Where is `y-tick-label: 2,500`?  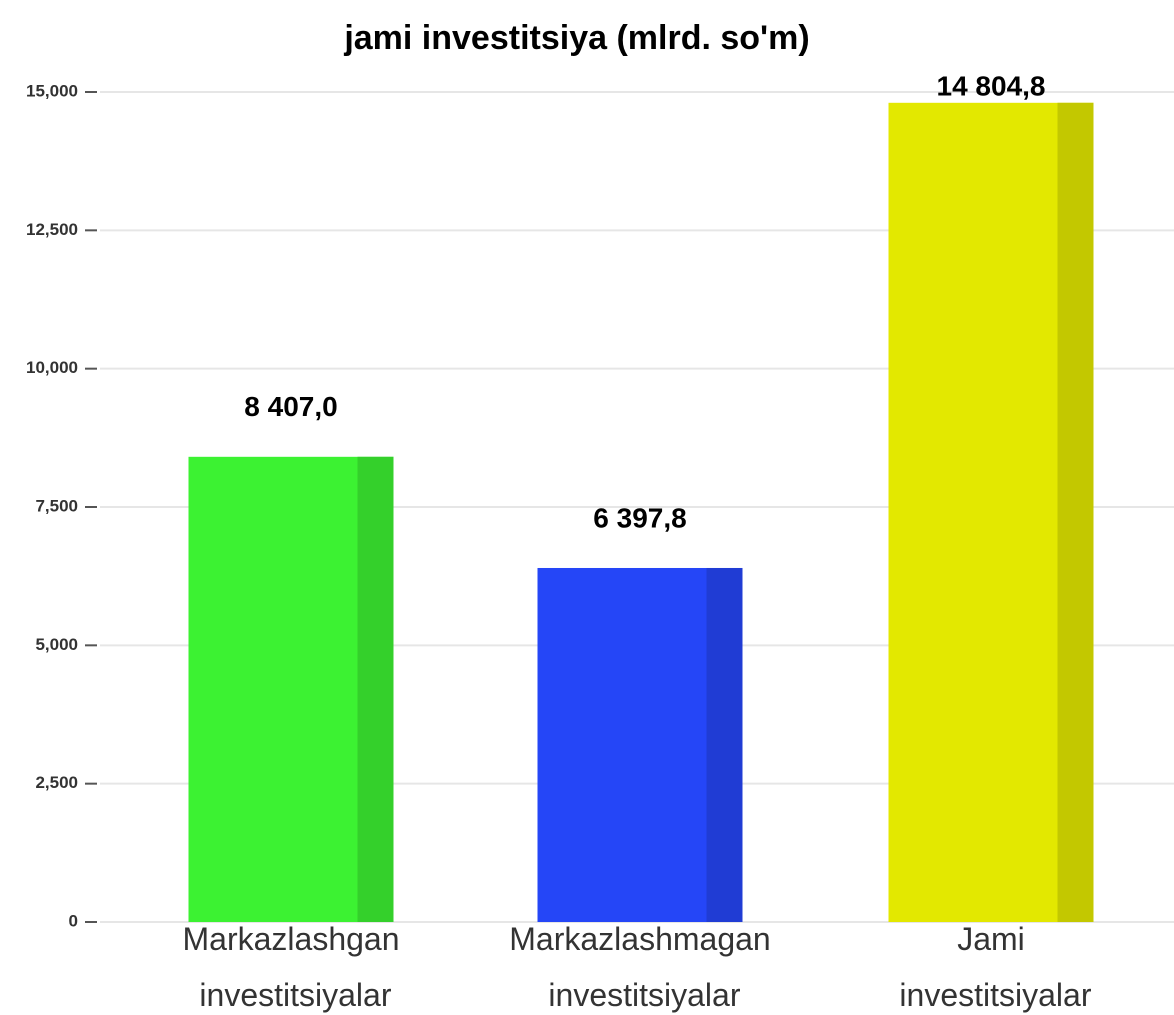
y-tick-label: 2,500 is located at coordinates (56, 782).